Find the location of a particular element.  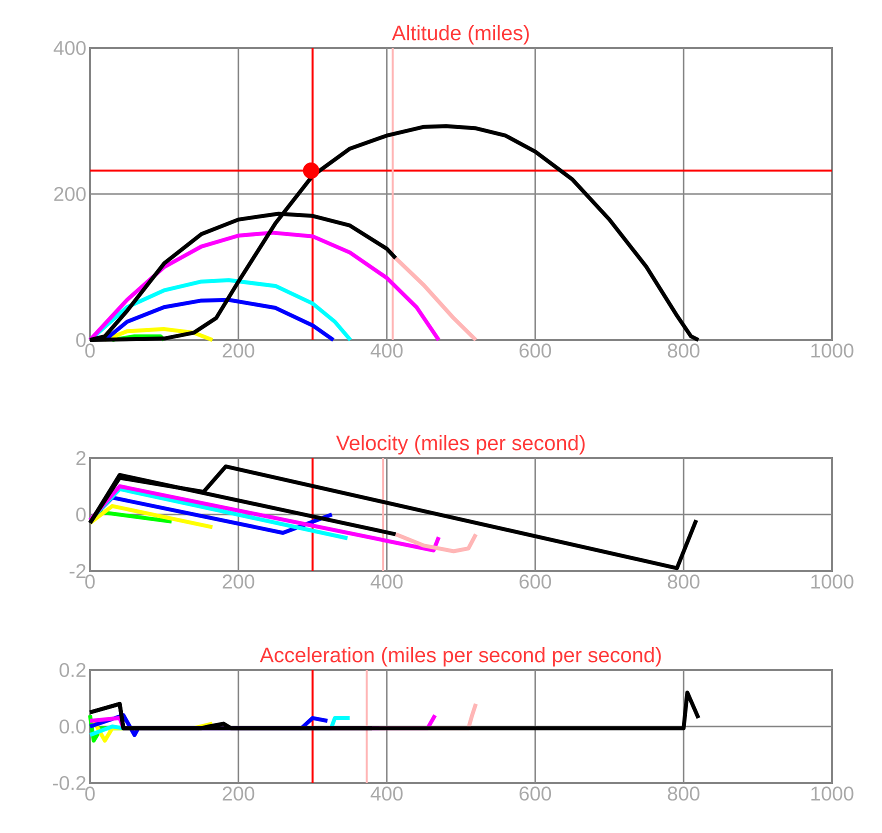

y-tick-label: 0.0 is located at coordinates (73, 726).